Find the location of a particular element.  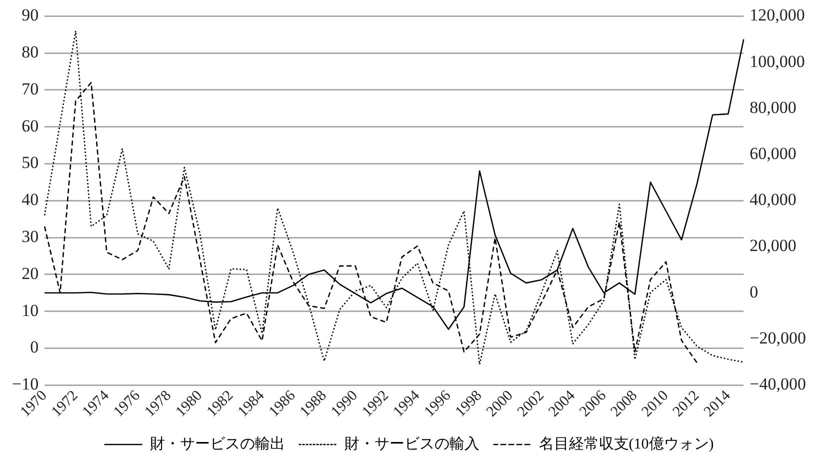

y-tick-label: 60 is located at coordinates (30, 126).